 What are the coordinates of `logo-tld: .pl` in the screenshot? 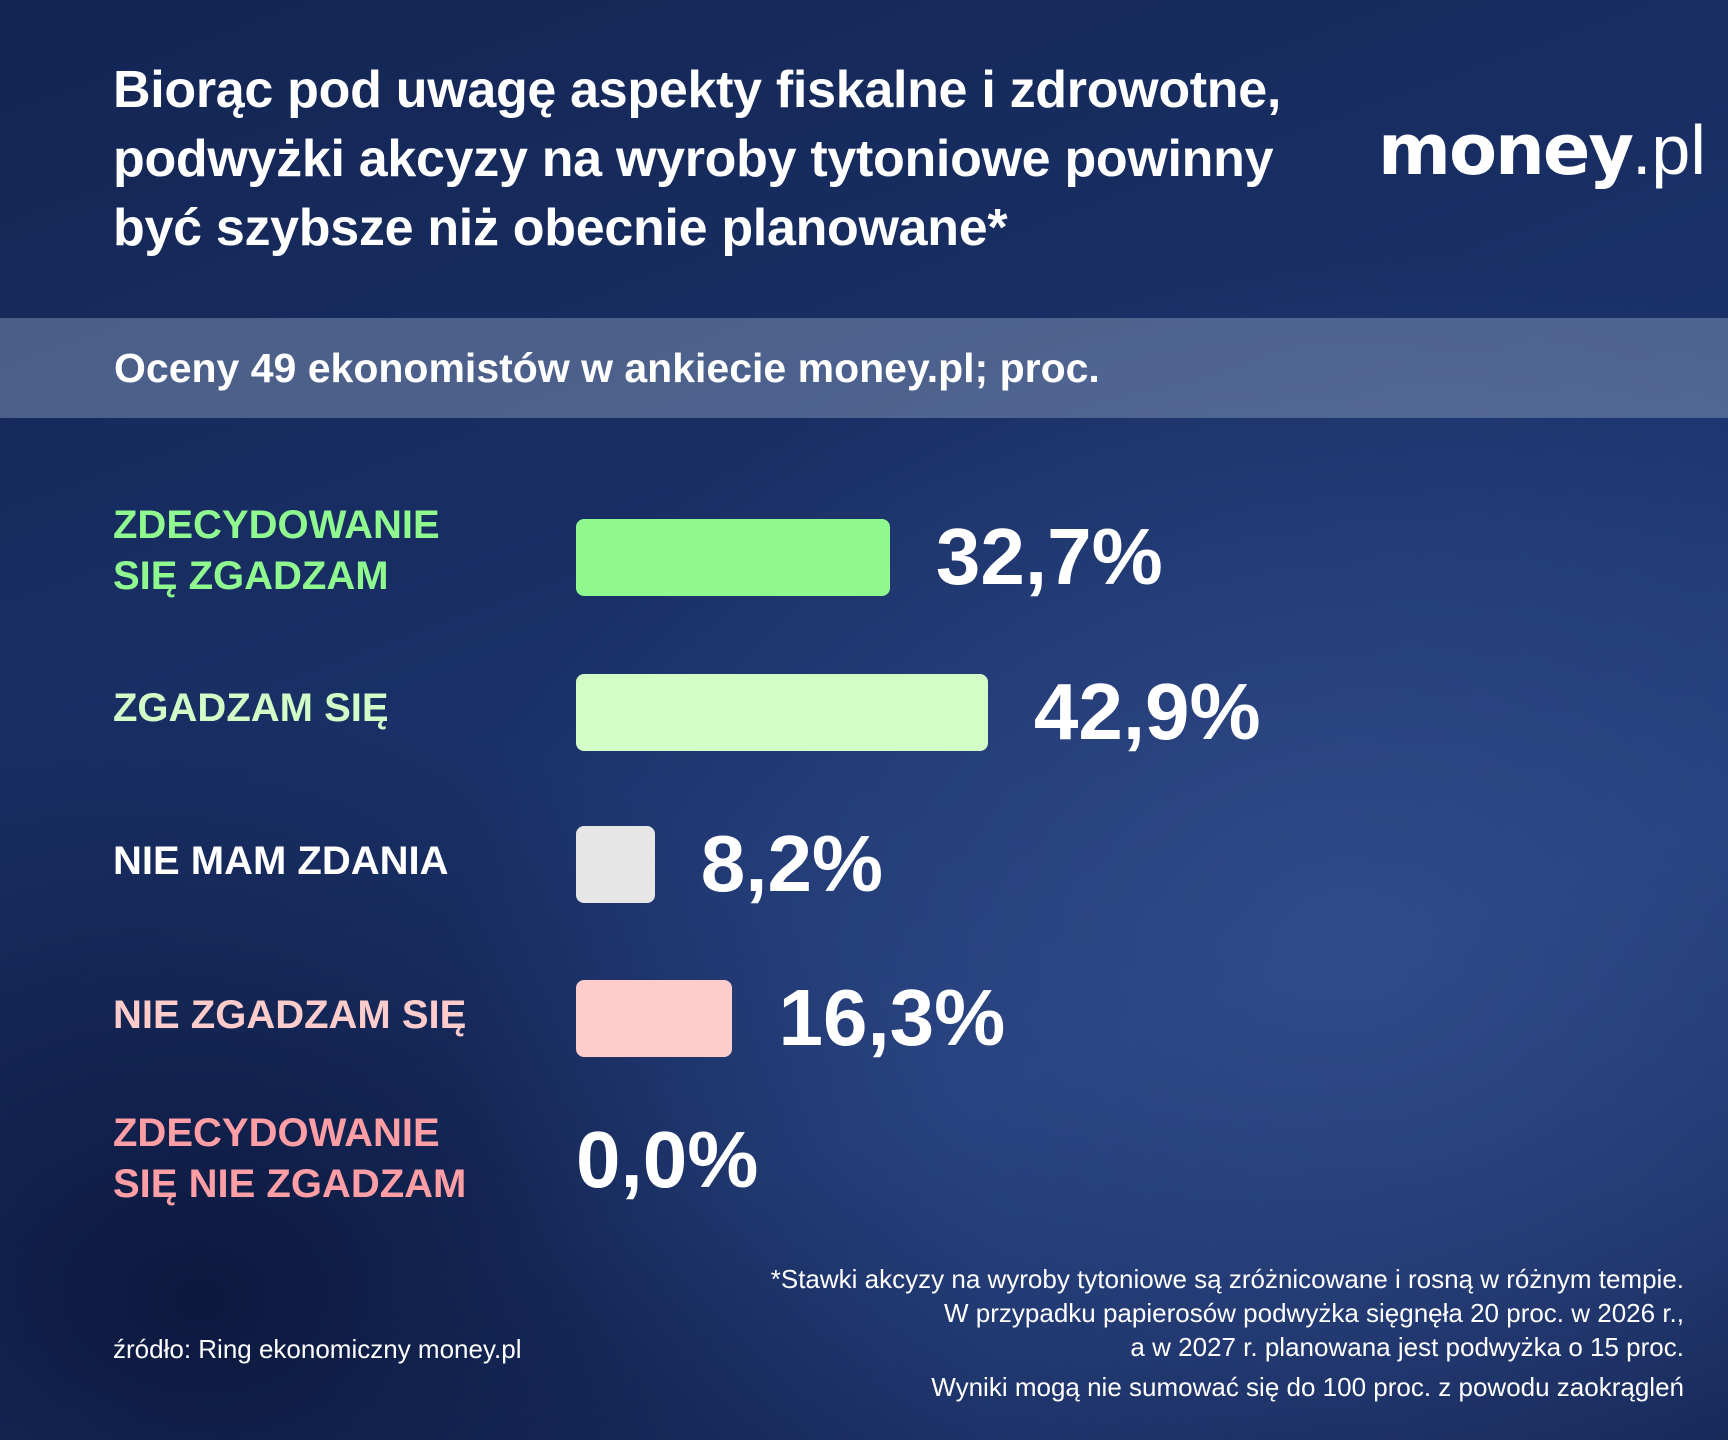 It's located at (1668, 150).